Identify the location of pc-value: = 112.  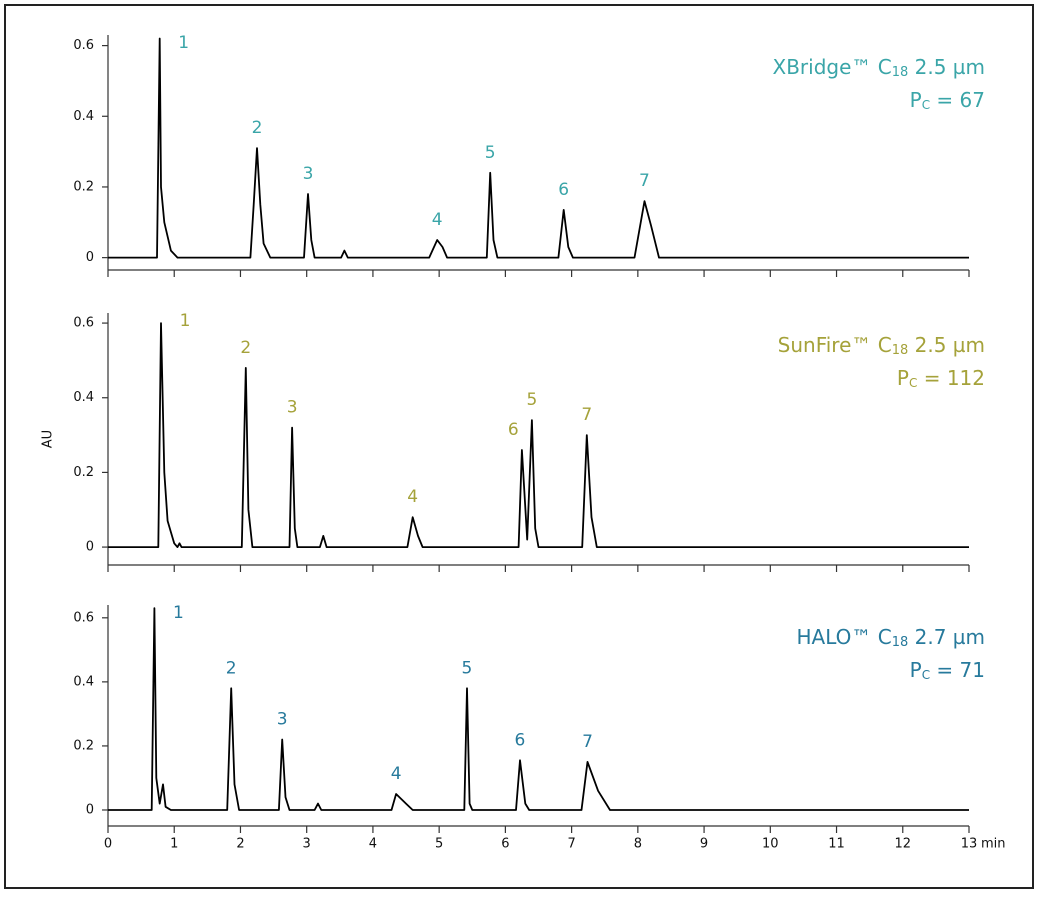
(951, 378).